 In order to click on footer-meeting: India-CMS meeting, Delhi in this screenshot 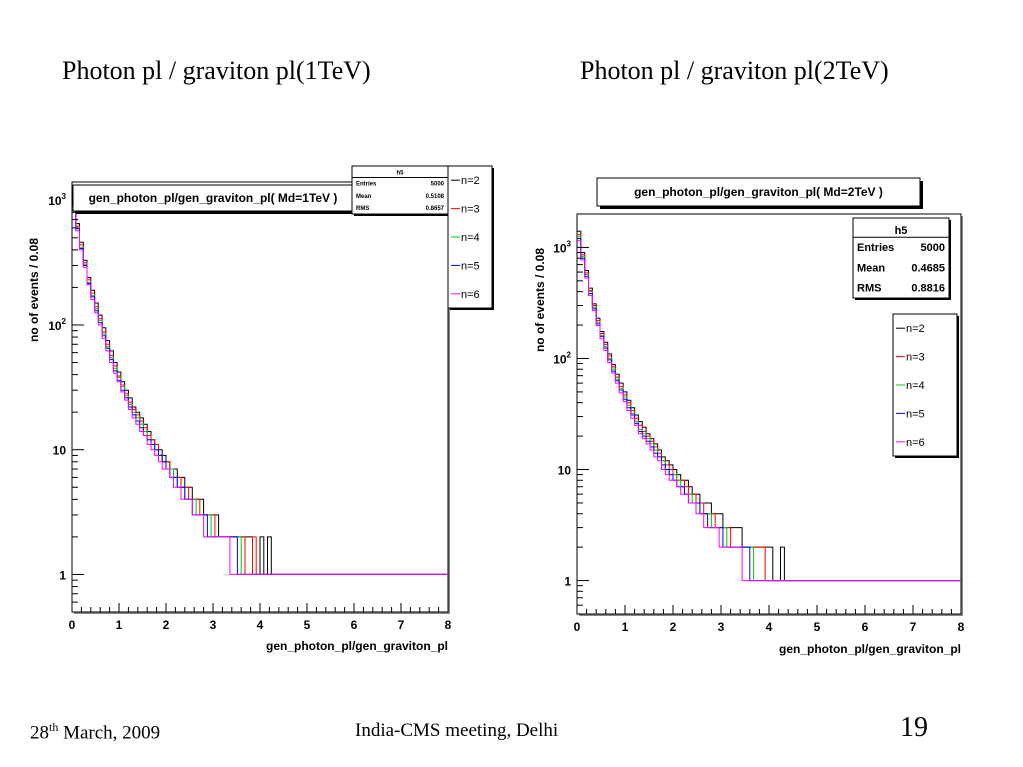, I will do `click(457, 730)`.